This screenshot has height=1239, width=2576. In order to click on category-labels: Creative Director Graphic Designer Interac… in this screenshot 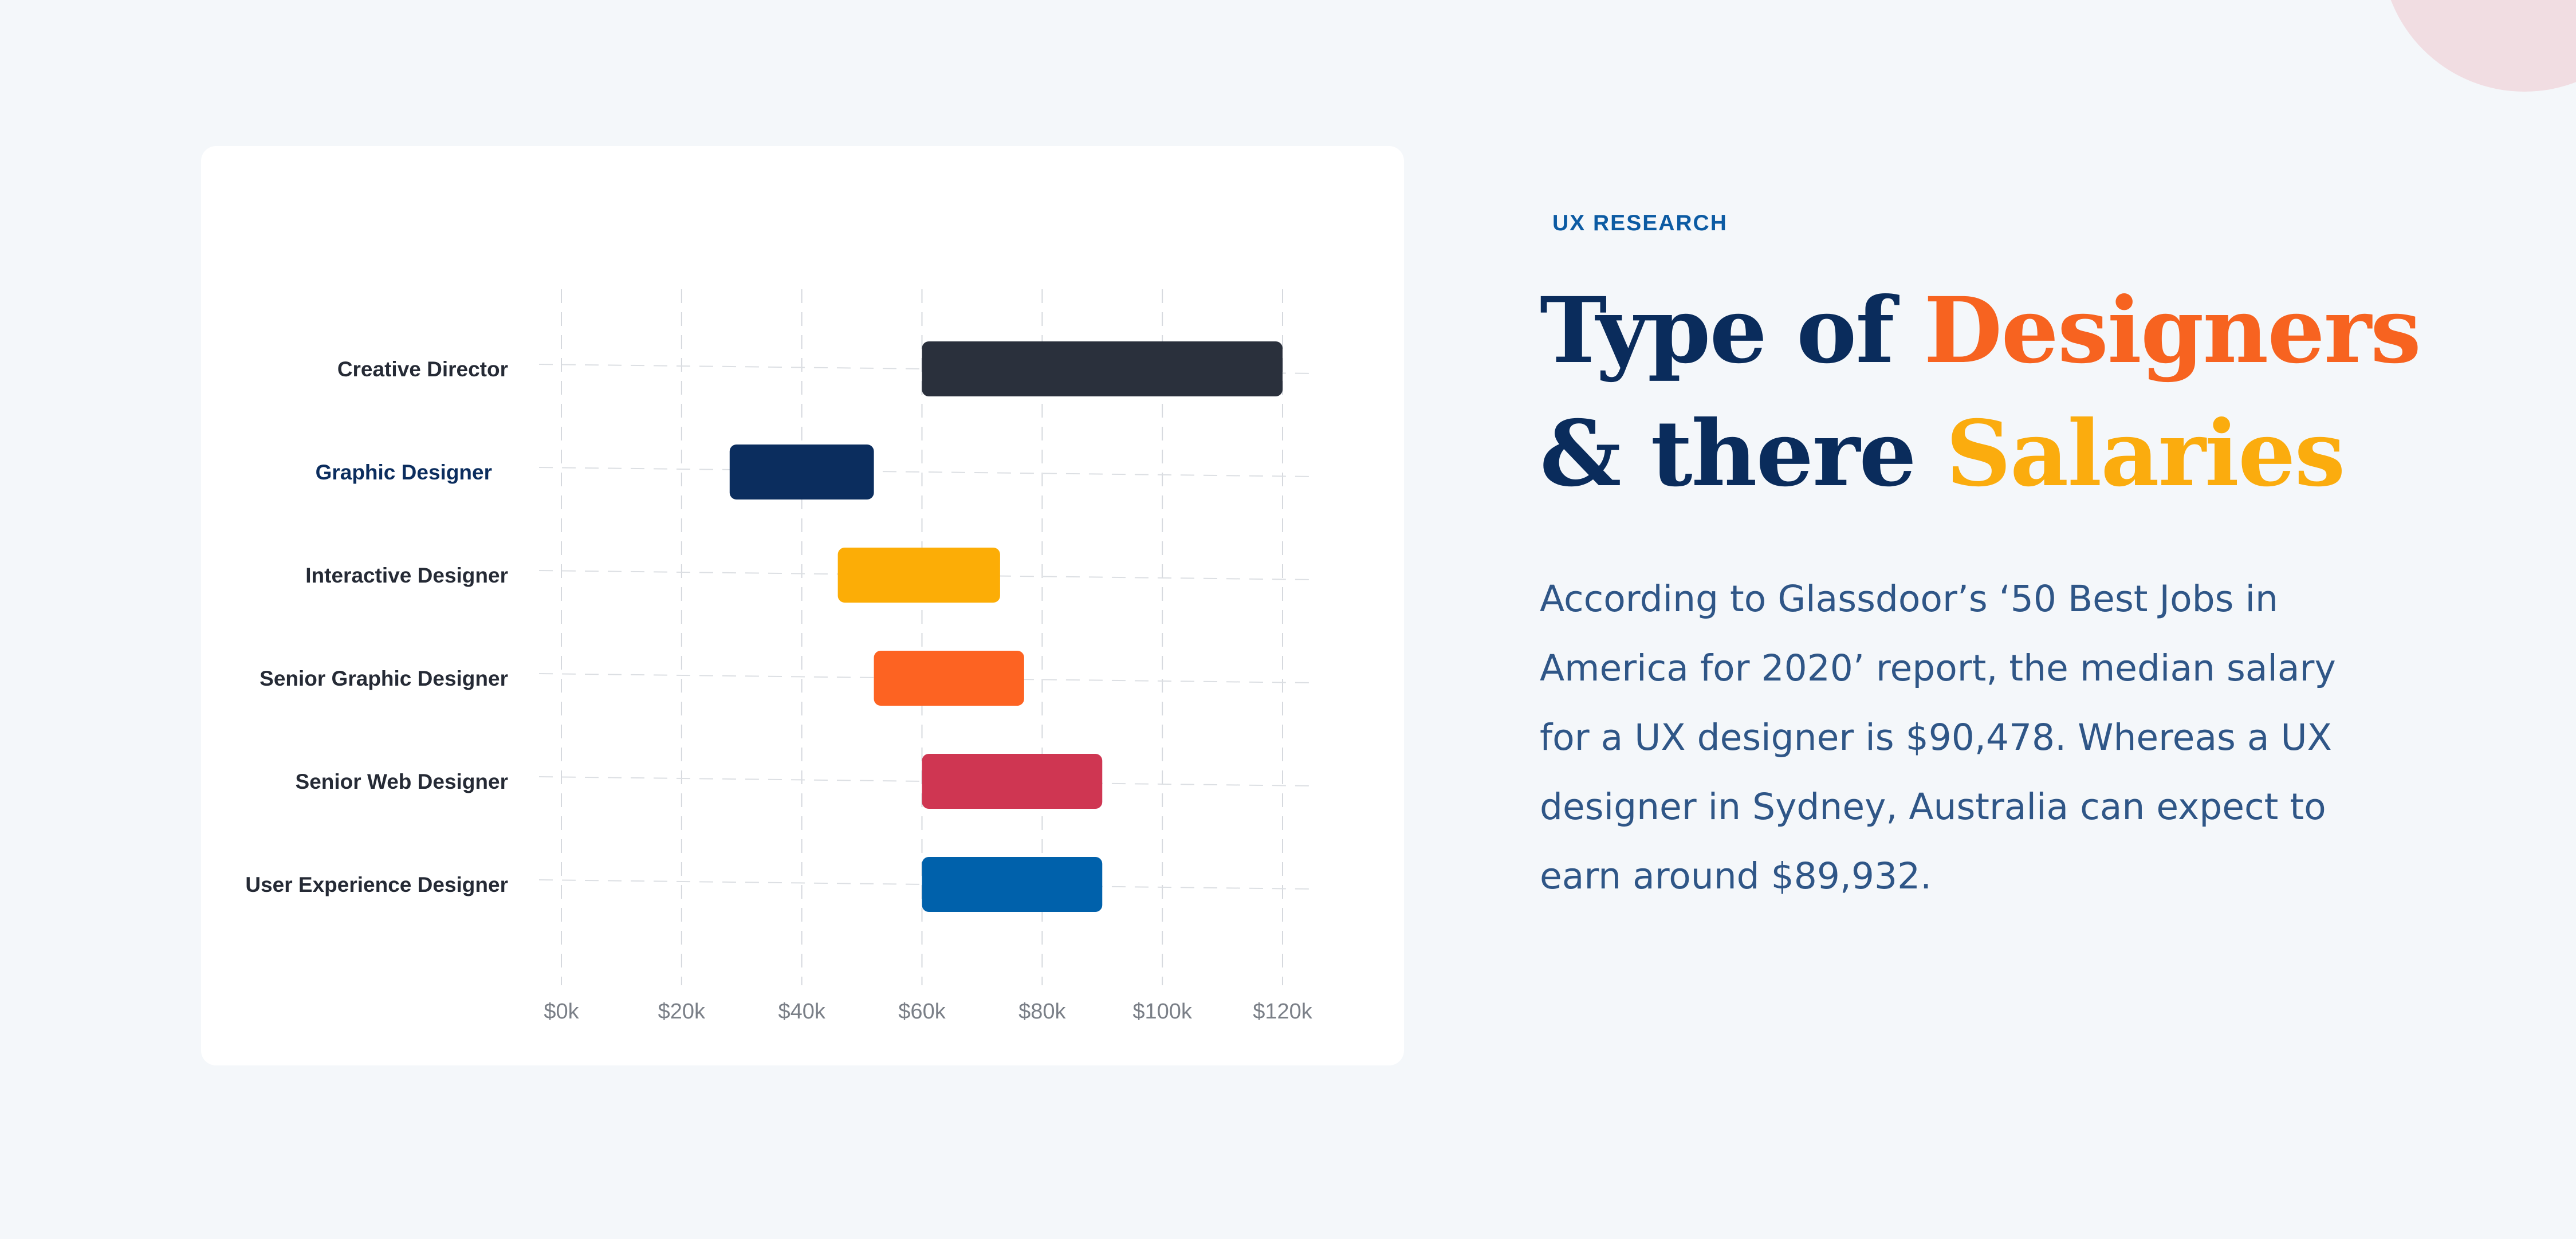, I will do `click(376, 626)`.